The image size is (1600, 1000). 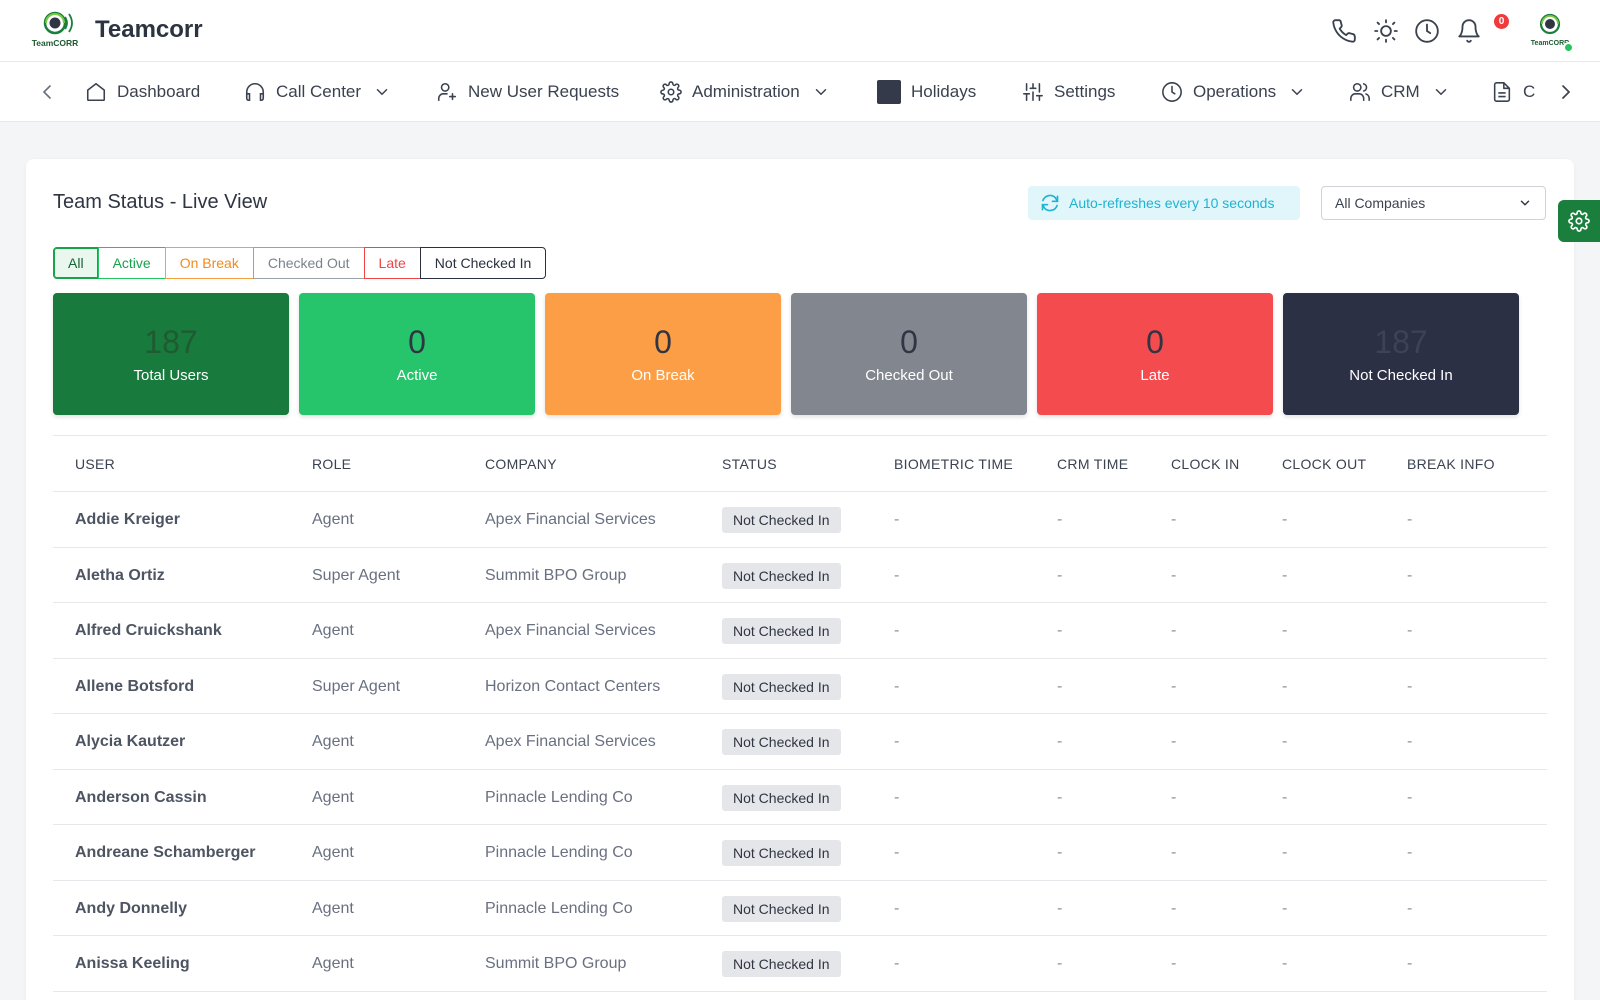 What do you see at coordinates (160, 202) in the screenshot?
I see `page-title: Team Status - Live View` at bounding box center [160, 202].